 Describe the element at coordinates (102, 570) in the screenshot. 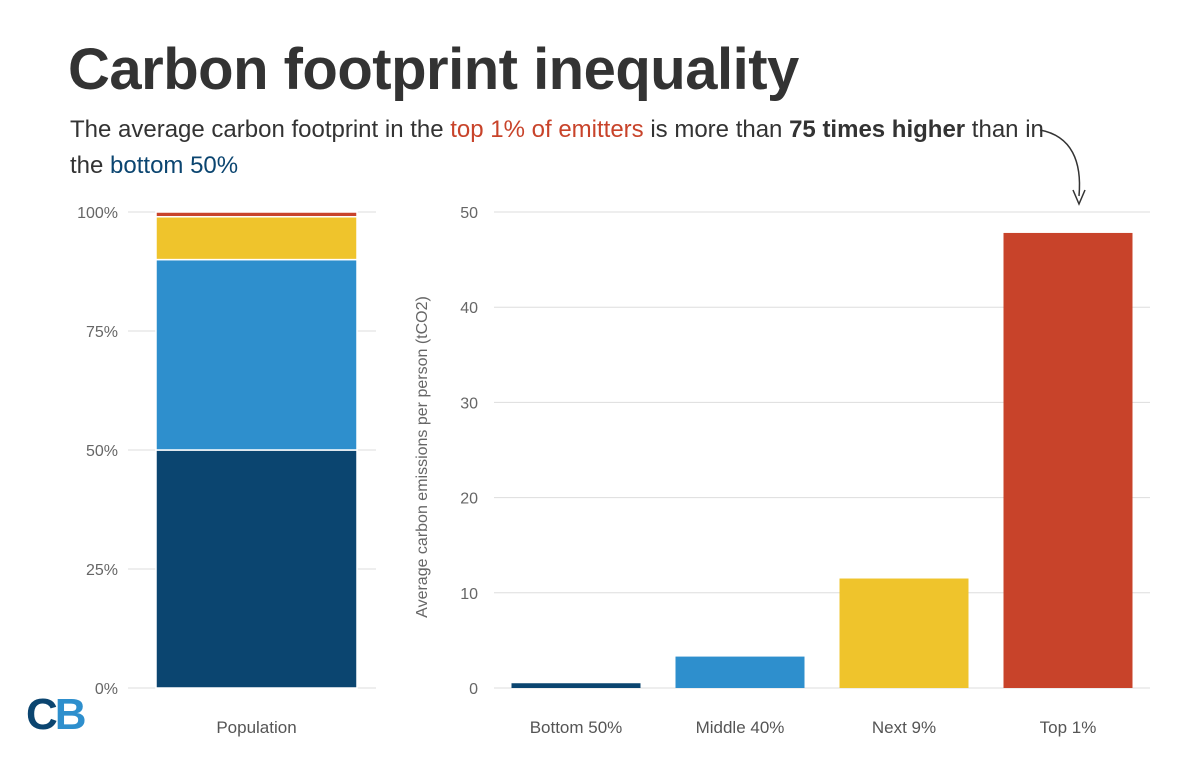

I see `population-y-tick-label: 25%` at that location.